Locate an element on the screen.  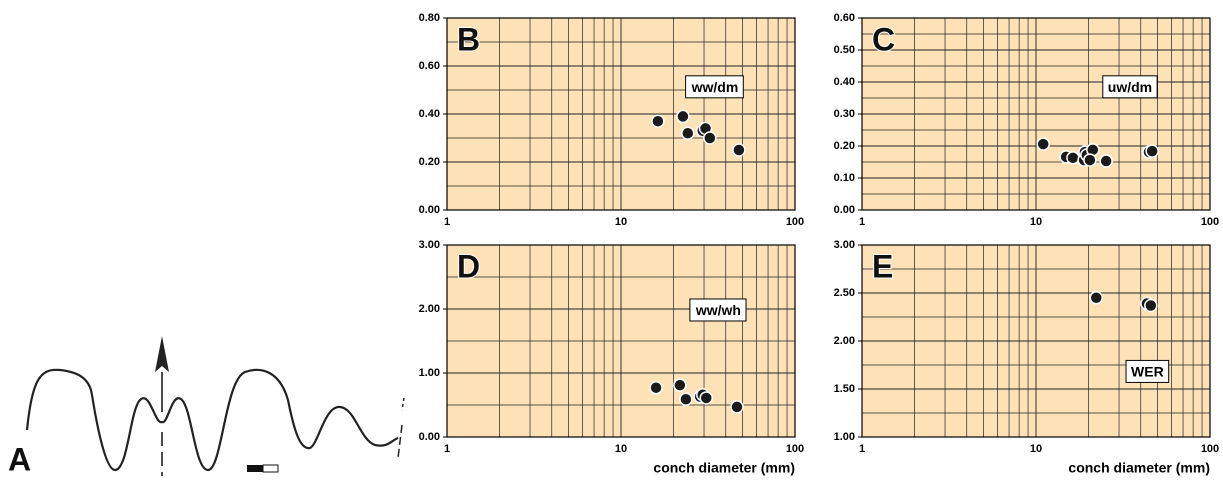
annotation: WER is located at coordinates (1147, 371).